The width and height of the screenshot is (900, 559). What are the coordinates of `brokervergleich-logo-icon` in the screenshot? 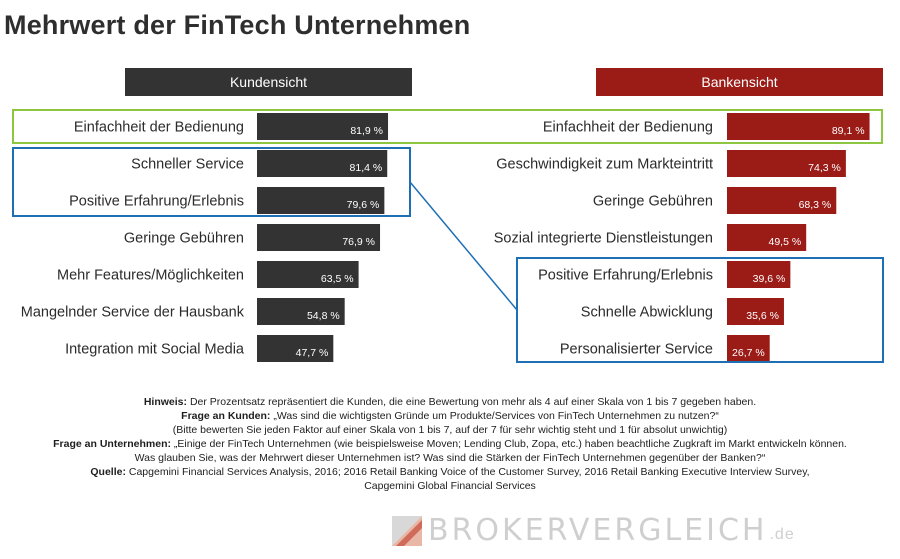 It's located at (407, 530).